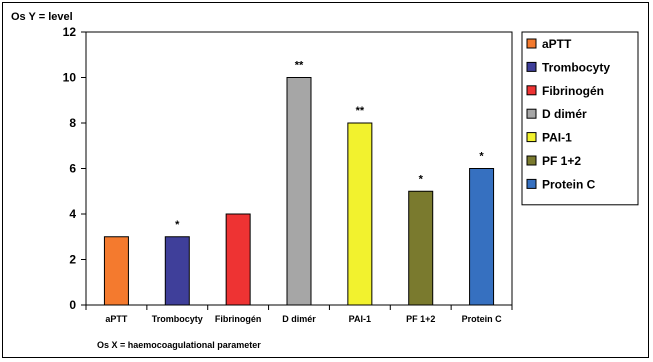  I want to click on y-axis-label: Os Y = level, so click(42, 17).